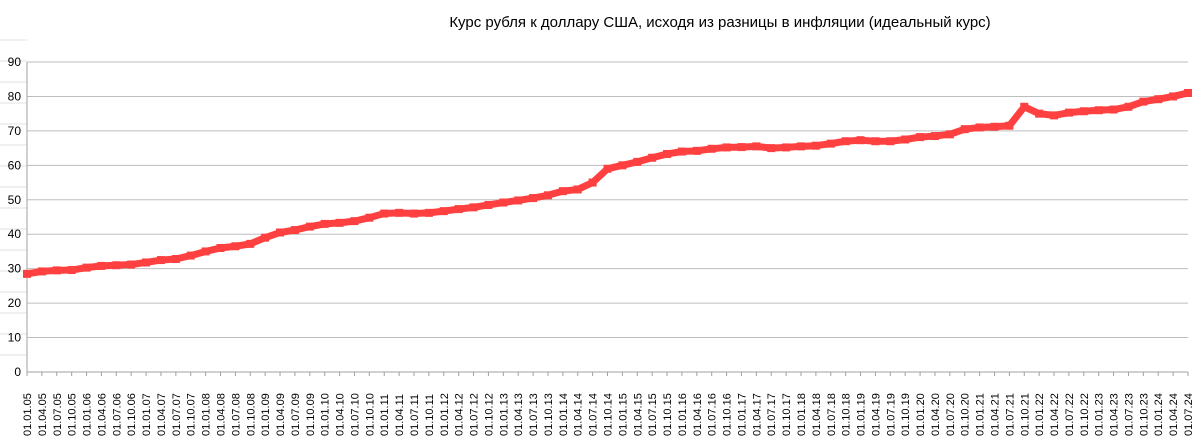 The width and height of the screenshot is (1200, 440). I want to click on x-tick-label: 01.04.21, so click(996, 414).